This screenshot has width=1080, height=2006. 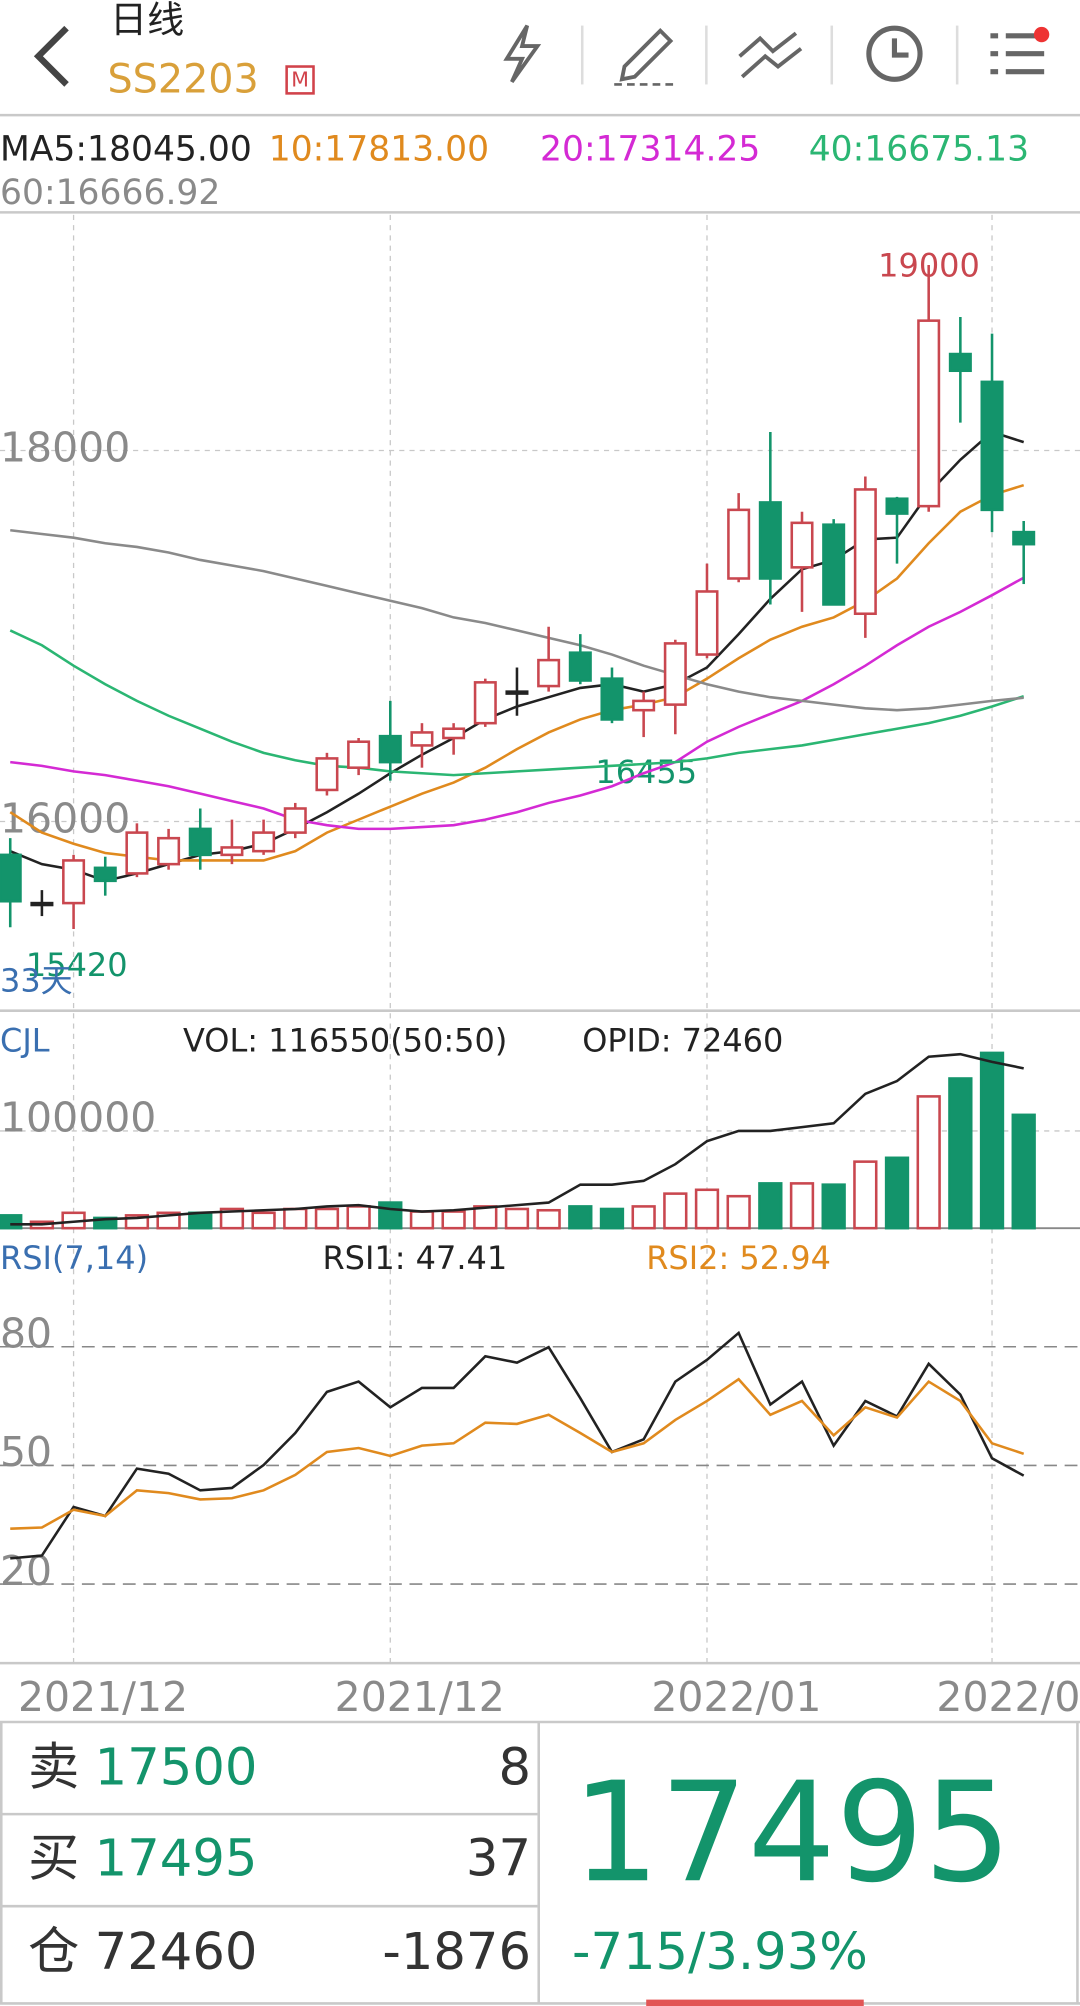 What do you see at coordinates (456, 1952) in the screenshot?
I see `oi-change: -1876` at bounding box center [456, 1952].